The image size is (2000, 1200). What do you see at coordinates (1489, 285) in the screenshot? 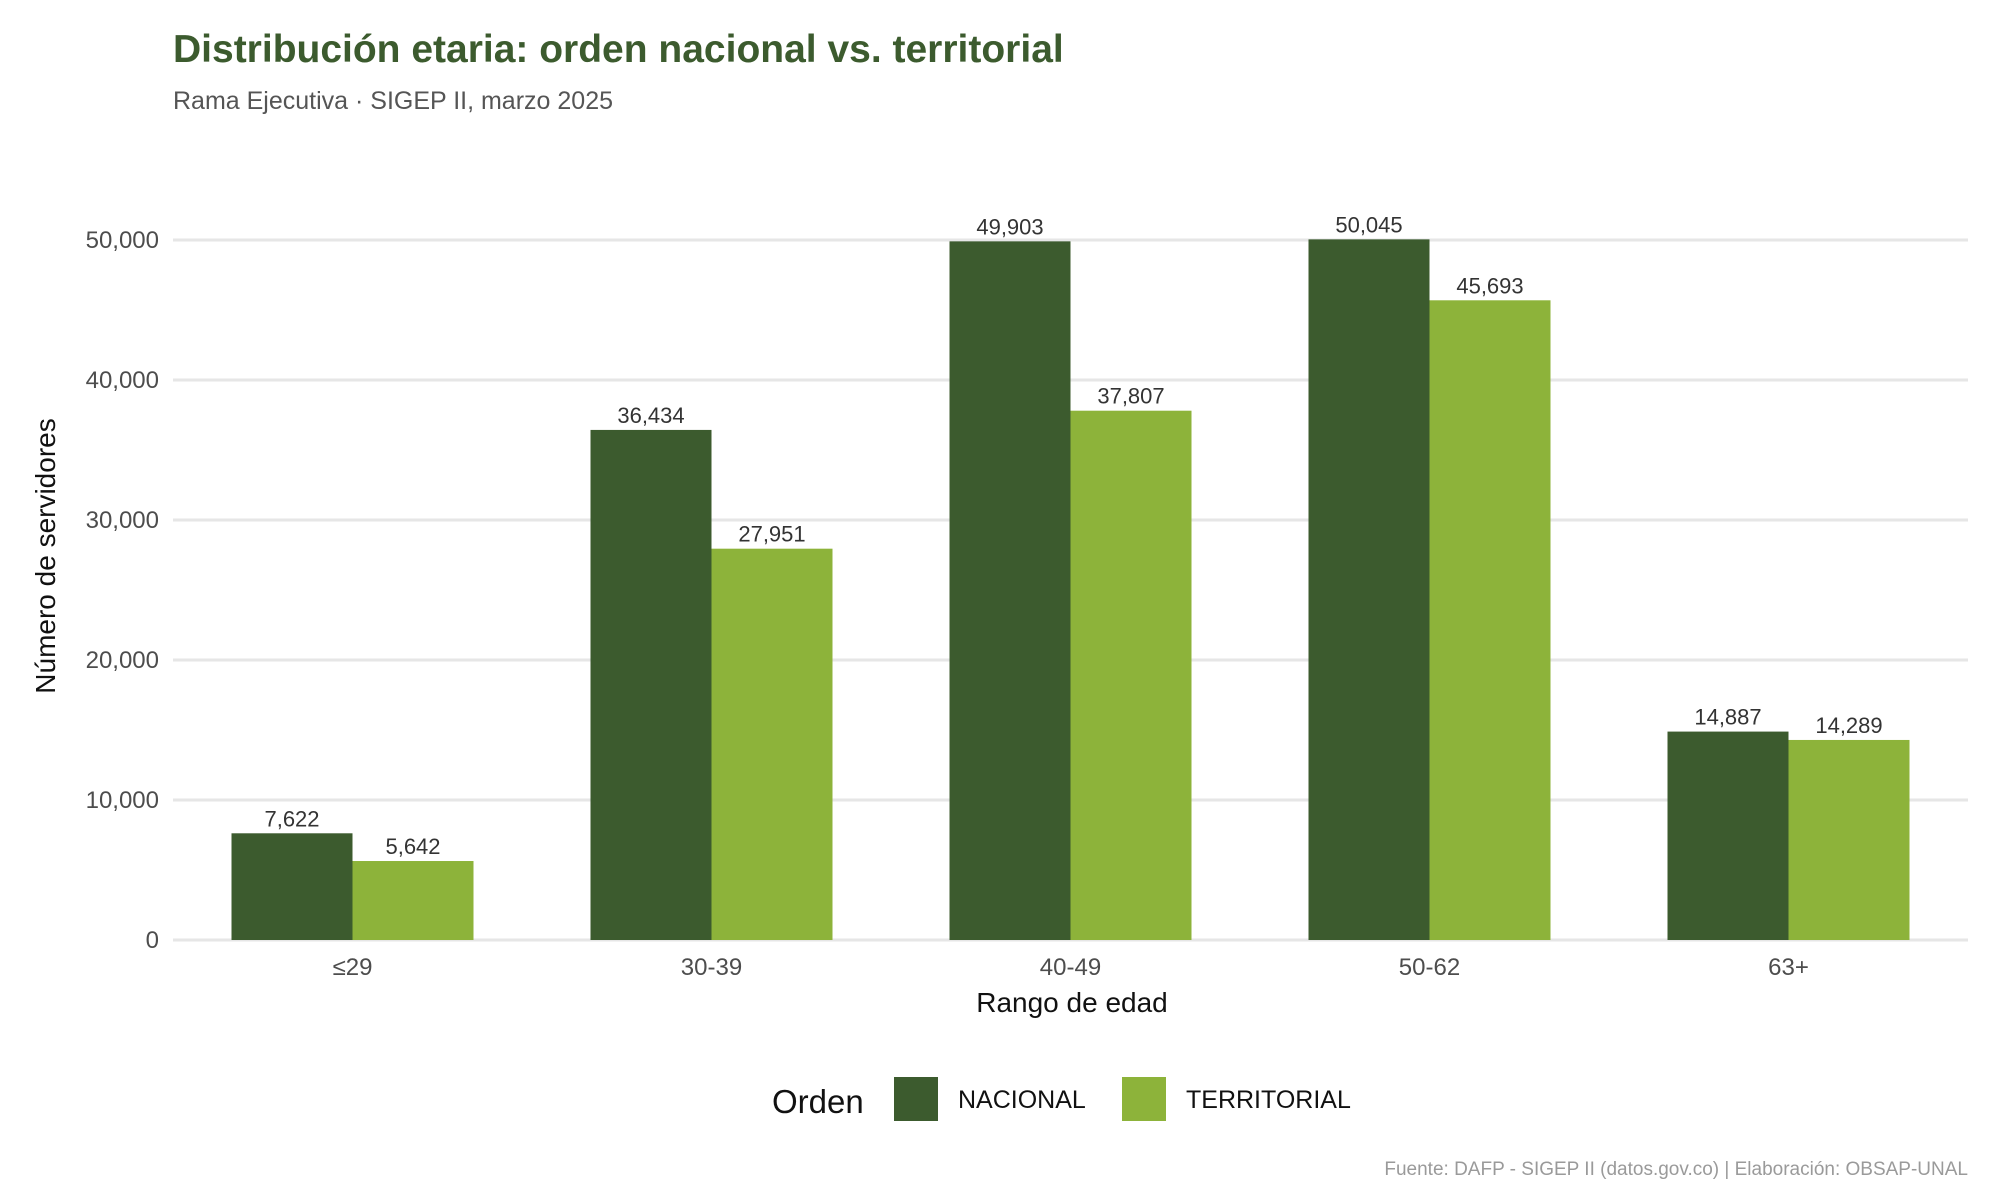
I see `data-label-territorial-3: 45,693` at bounding box center [1489, 285].